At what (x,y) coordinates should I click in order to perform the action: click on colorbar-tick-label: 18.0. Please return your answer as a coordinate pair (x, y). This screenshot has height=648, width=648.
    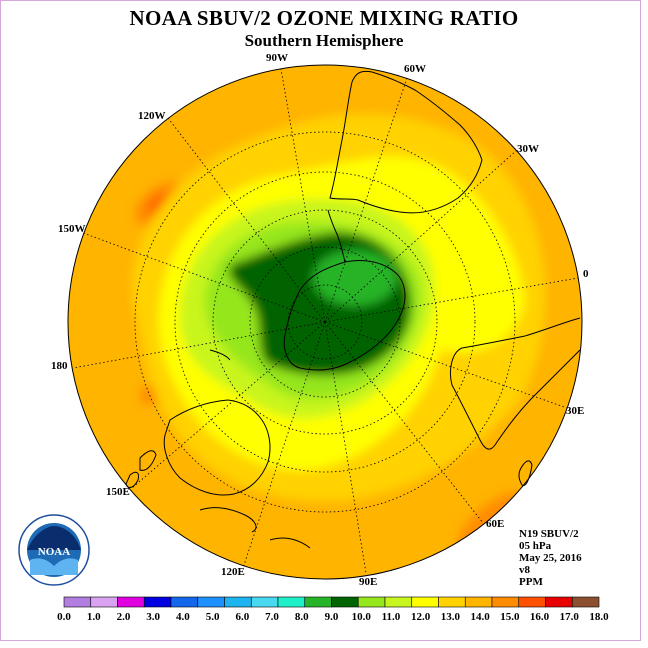
    Looking at the image, I should click on (599, 617).